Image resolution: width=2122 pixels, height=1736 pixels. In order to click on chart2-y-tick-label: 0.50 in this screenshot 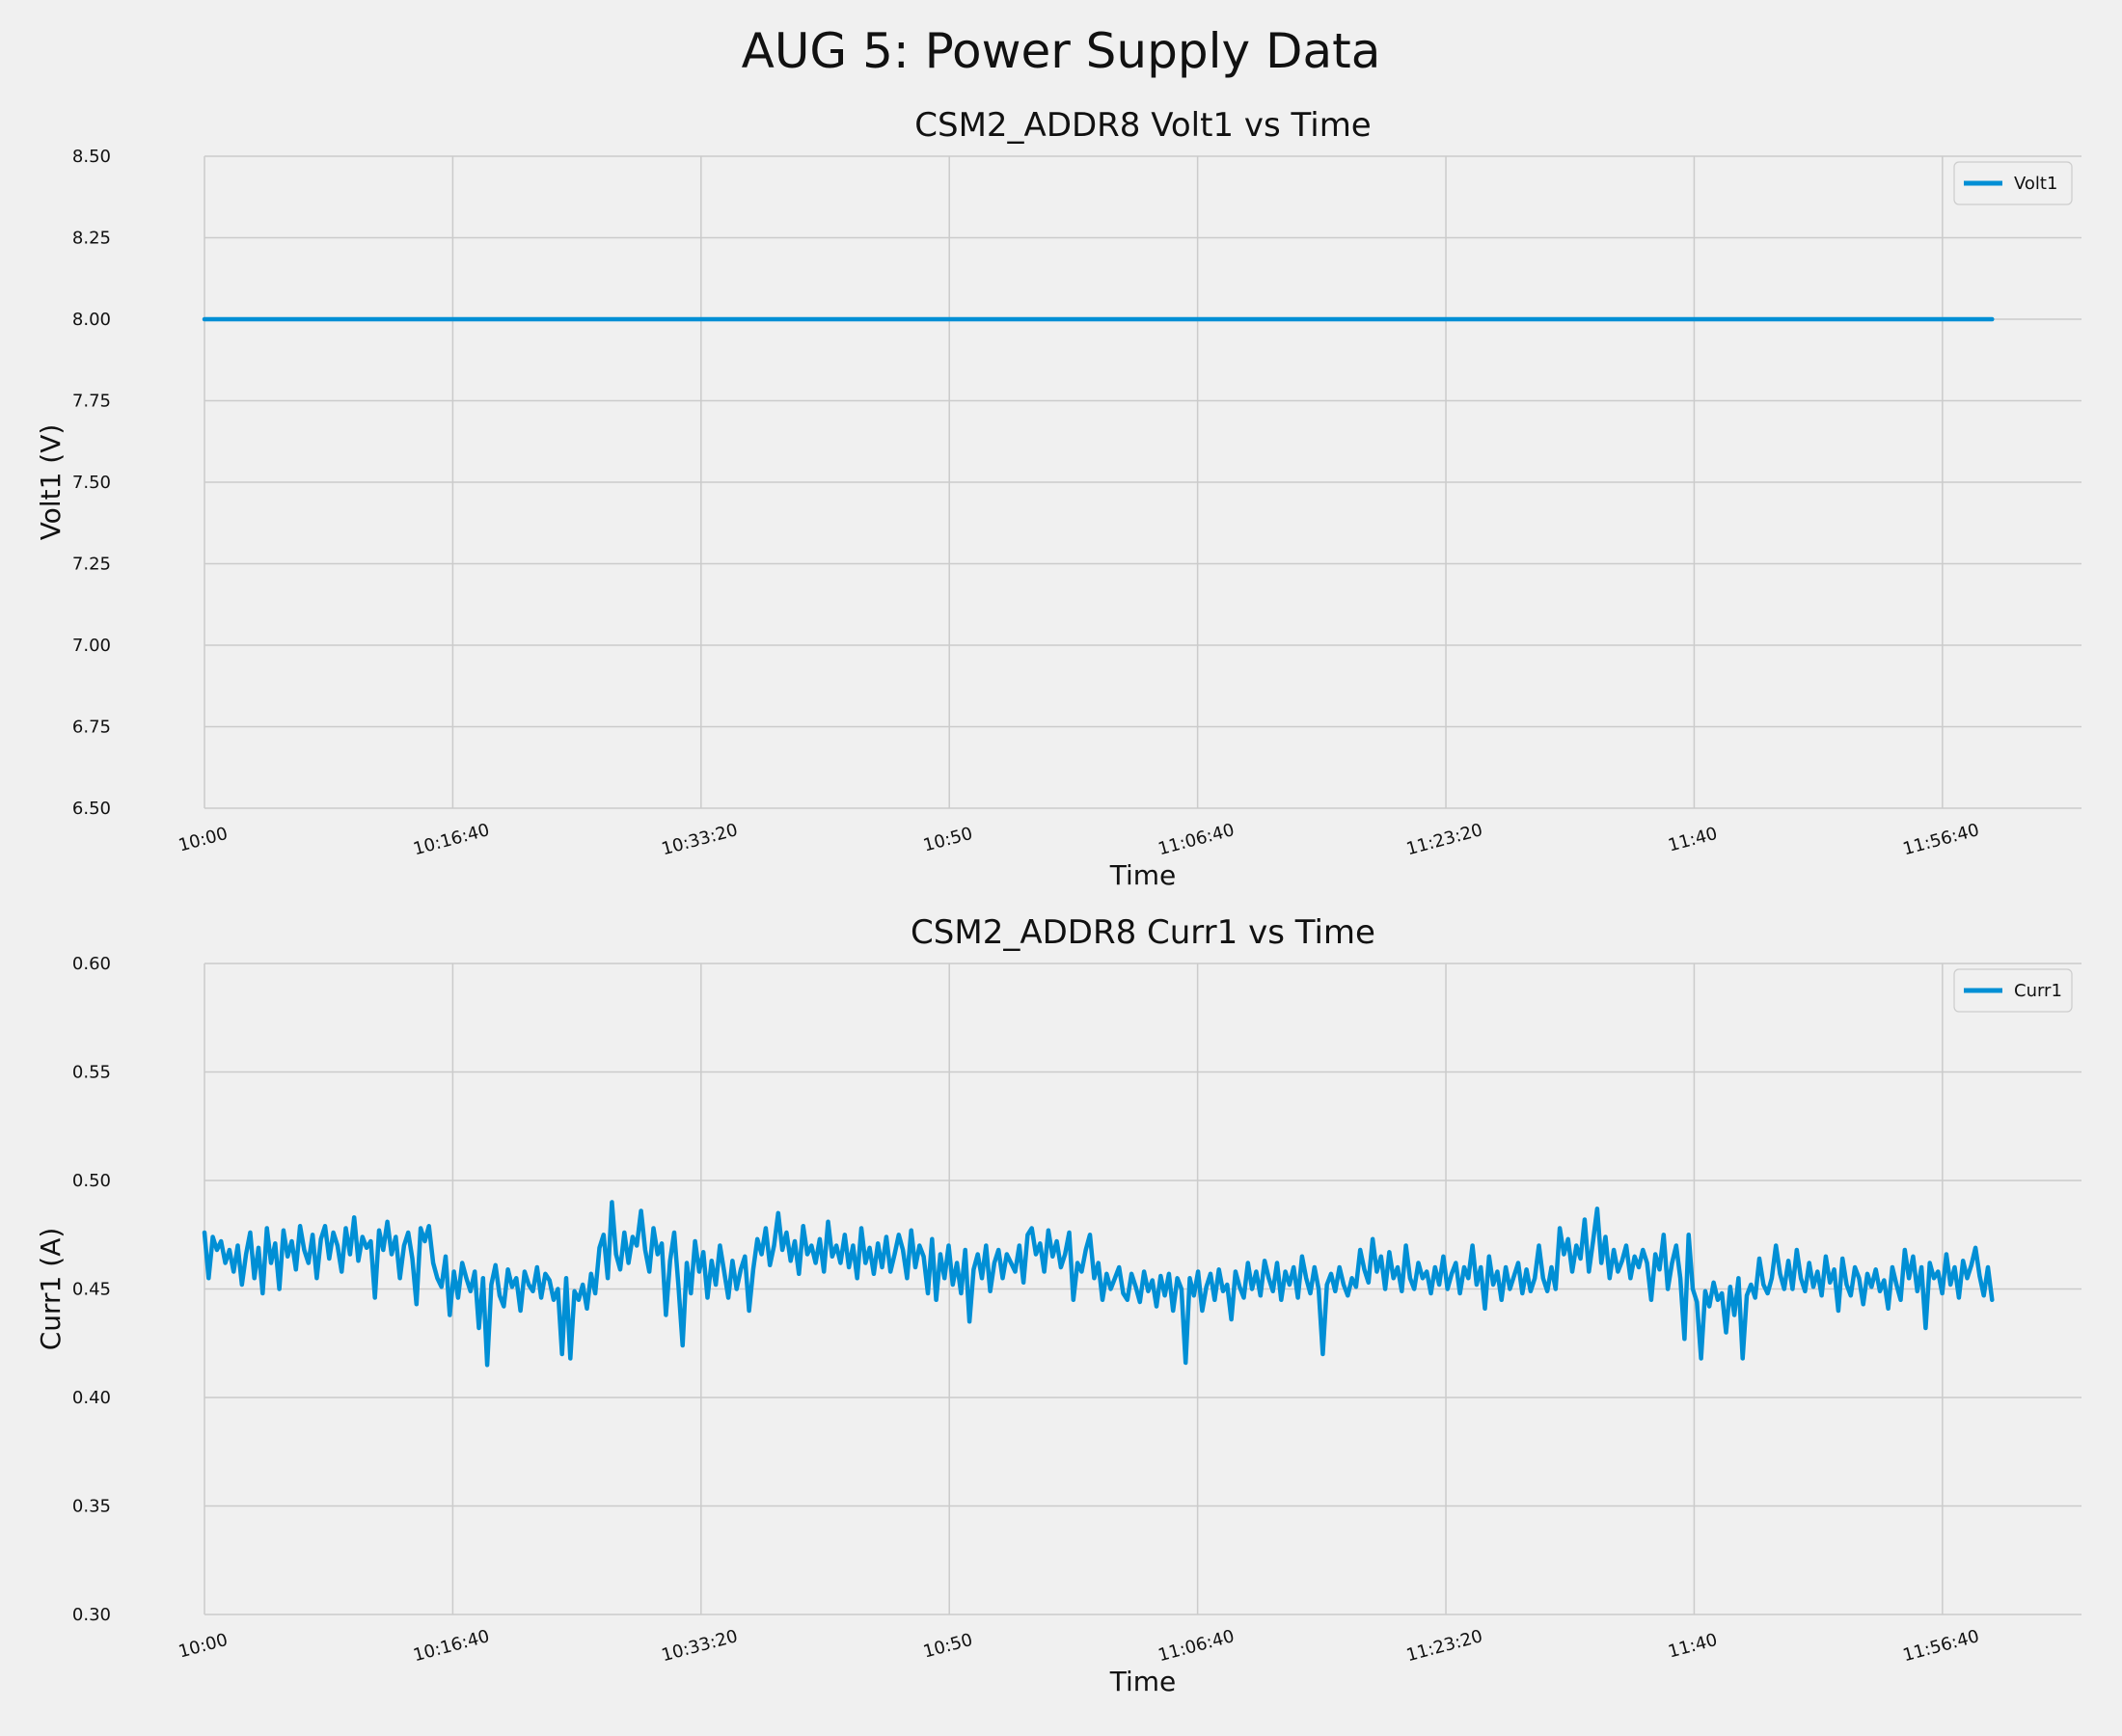, I will do `click(92, 1181)`.